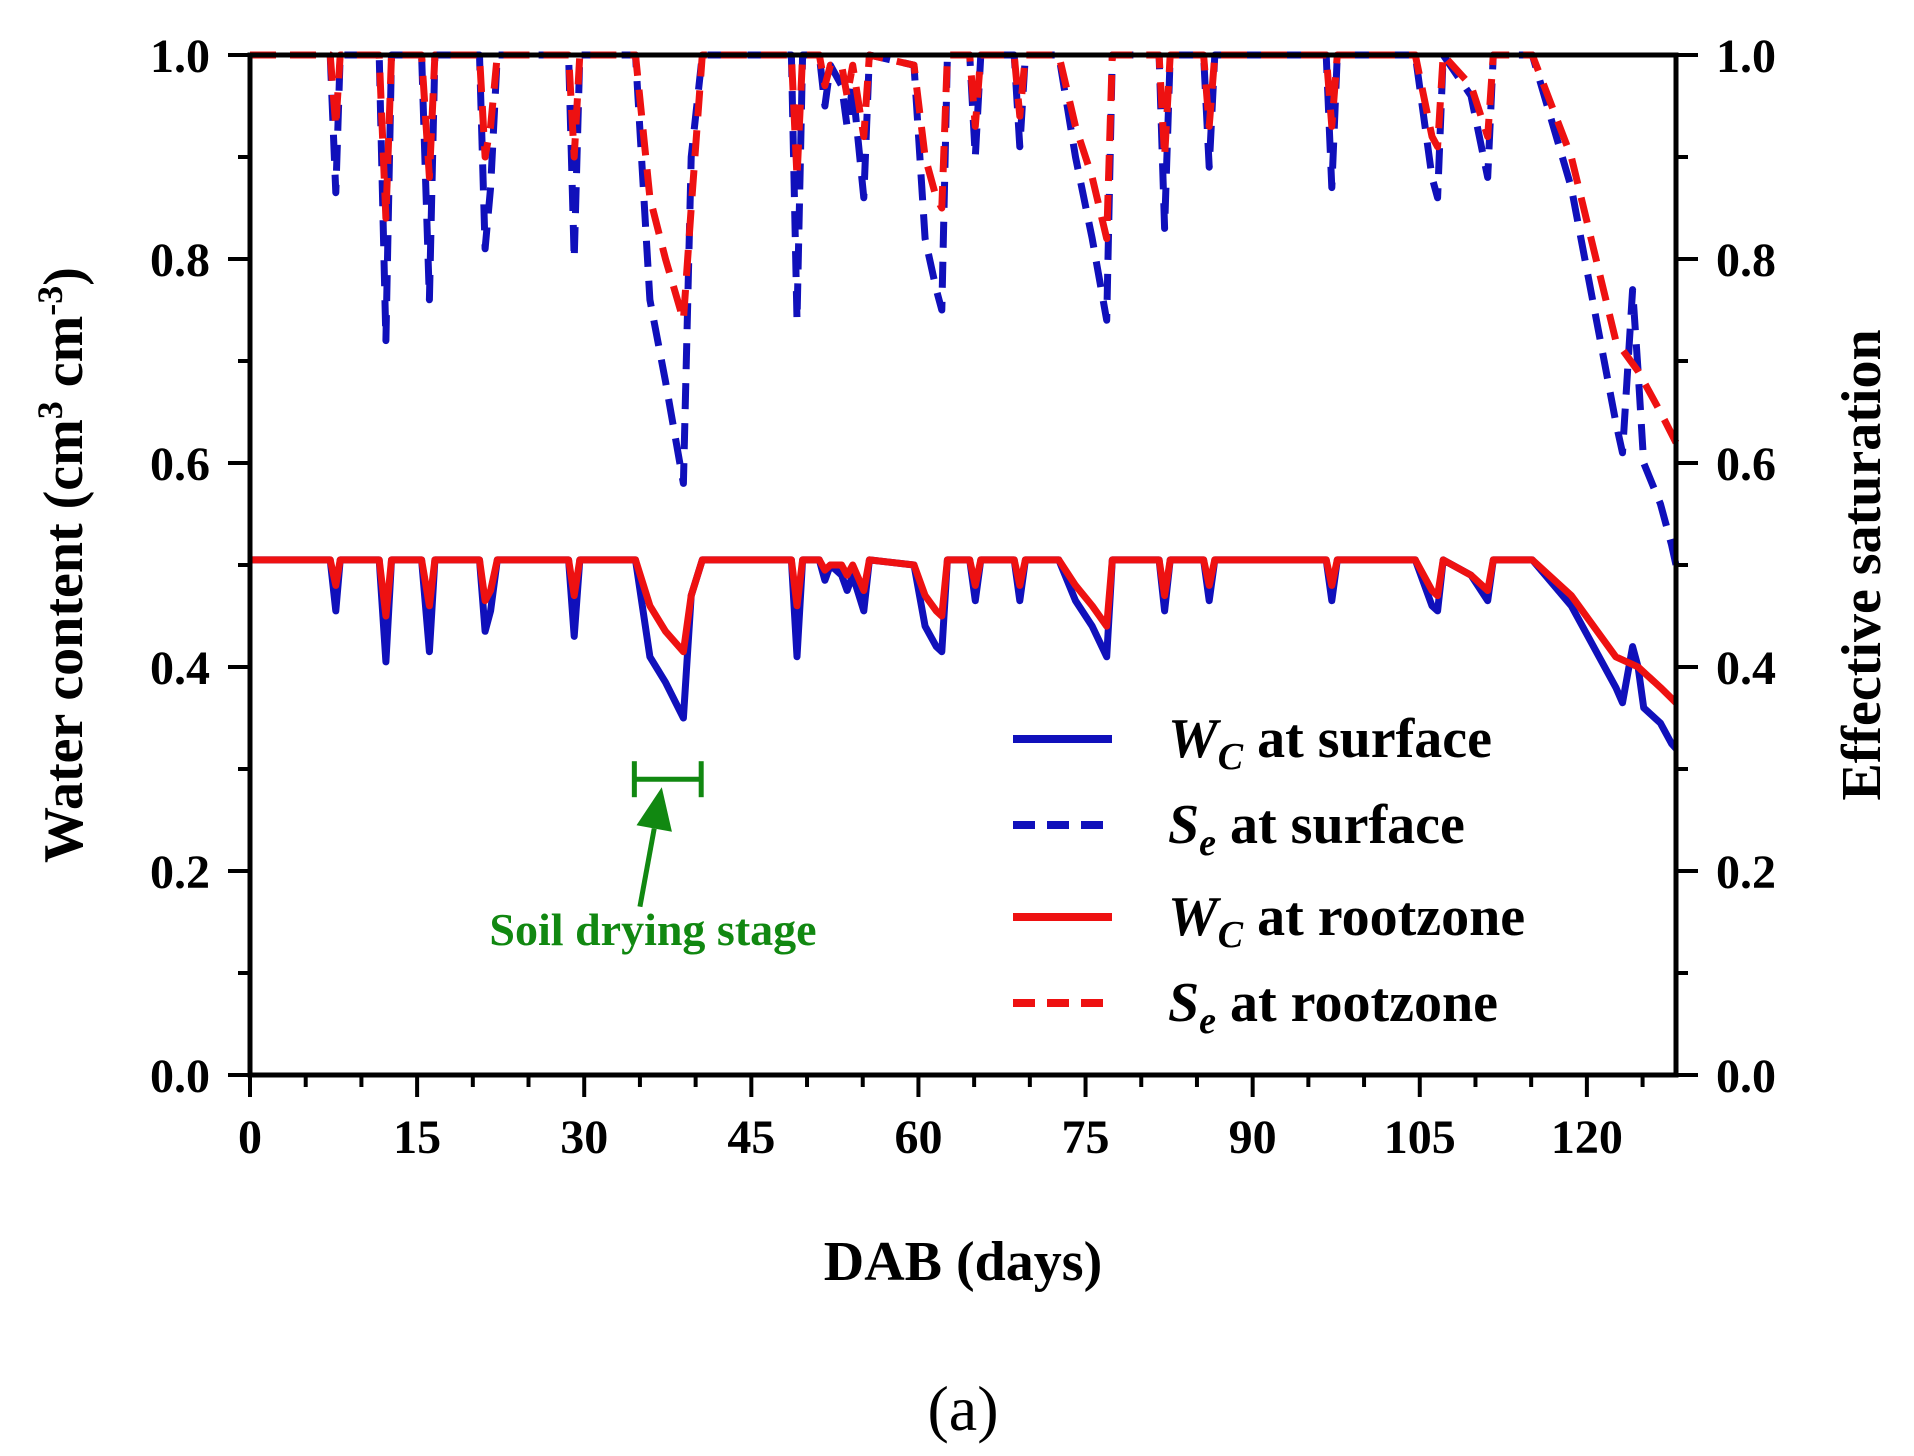 The image size is (1914, 1456). Describe the element at coordinates (963, 1262) in the screenshot. I see `x-axis-title: DAB (days)` at that location.